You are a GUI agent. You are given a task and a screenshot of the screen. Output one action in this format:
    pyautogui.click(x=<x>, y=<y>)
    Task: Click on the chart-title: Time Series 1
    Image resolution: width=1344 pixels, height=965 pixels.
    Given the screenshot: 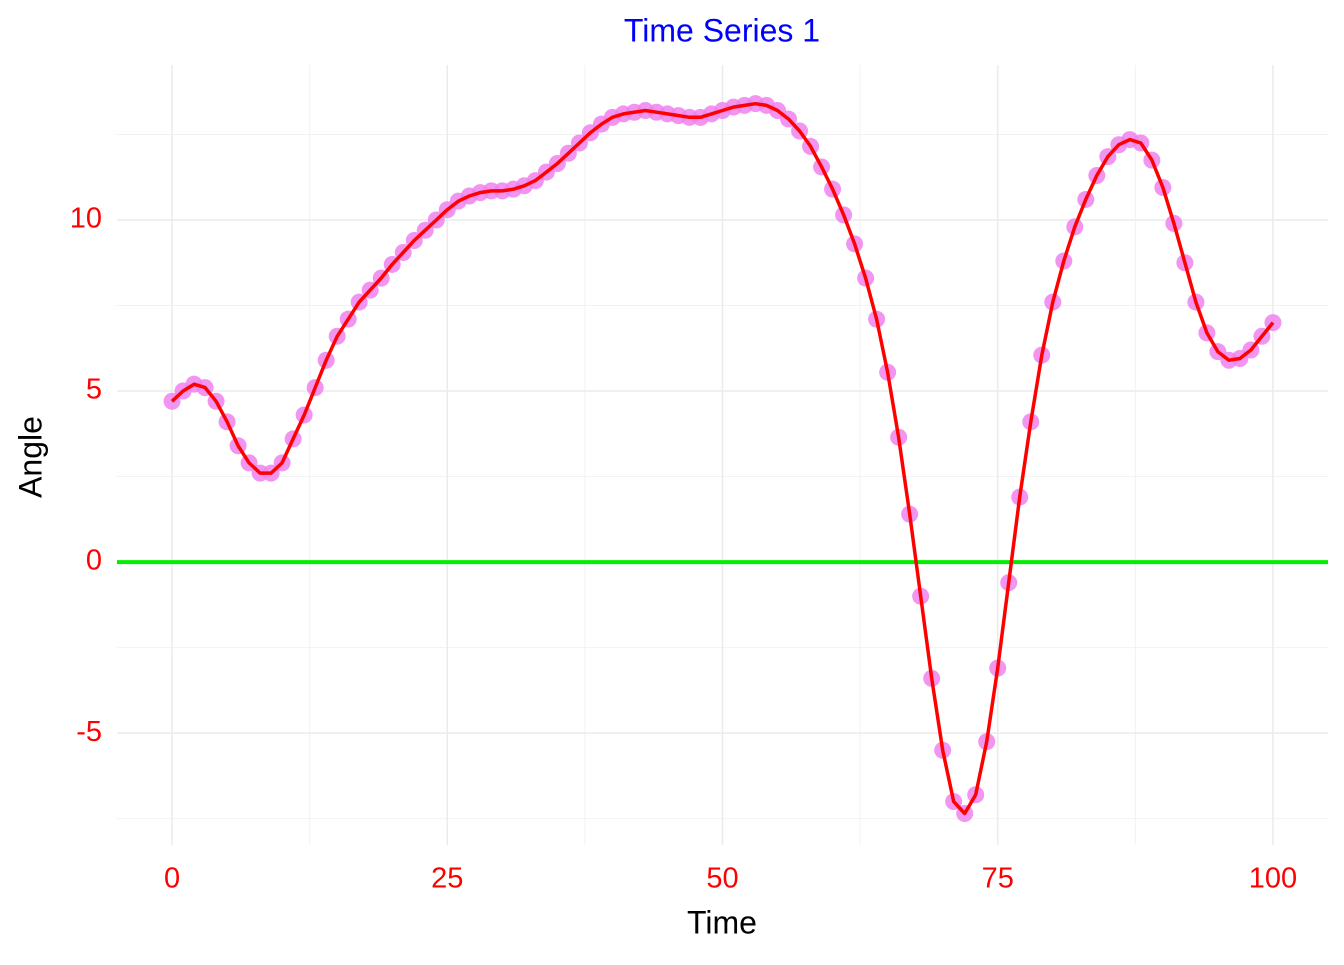 What is the action you would take?
    pyautogui.click(x=722, y=30)
    